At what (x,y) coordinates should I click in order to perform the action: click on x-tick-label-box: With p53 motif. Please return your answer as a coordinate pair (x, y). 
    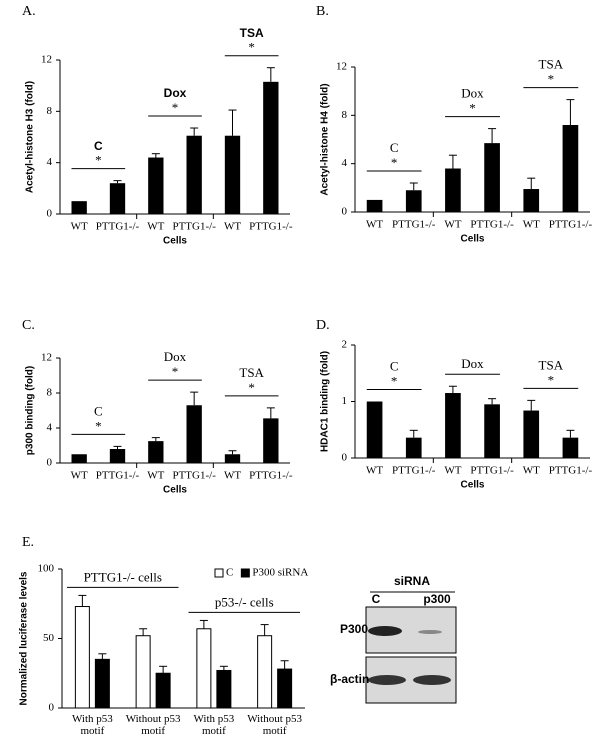
    Looking at the image, I should click on (213, 725).